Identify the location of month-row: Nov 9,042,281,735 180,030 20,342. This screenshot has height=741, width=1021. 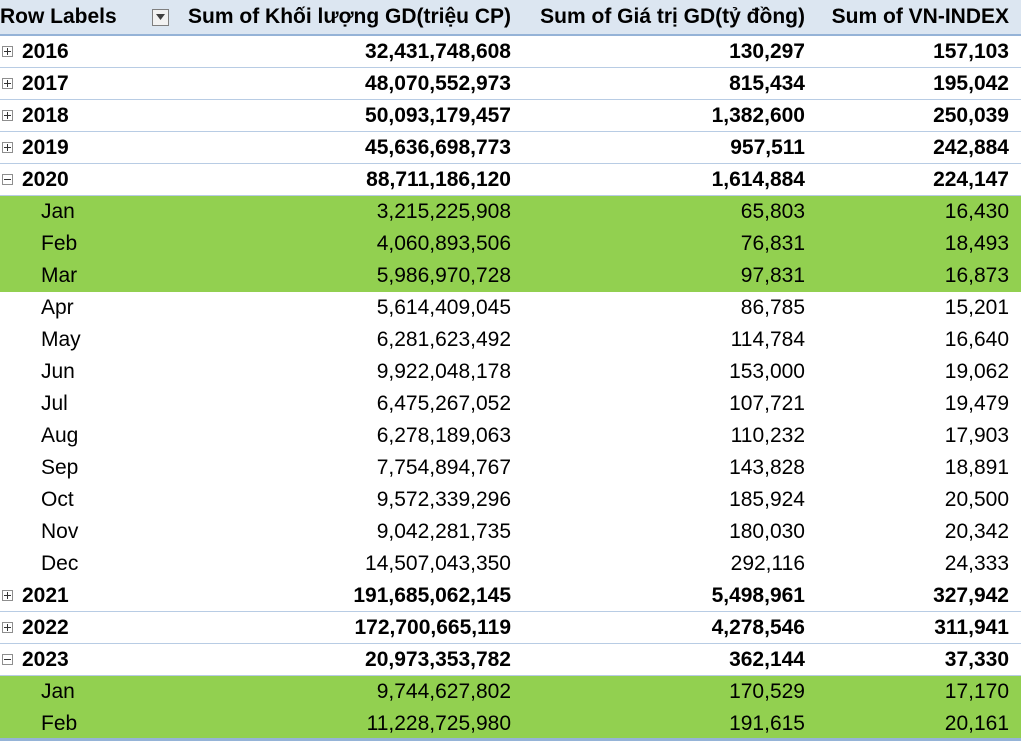
(510, 532).